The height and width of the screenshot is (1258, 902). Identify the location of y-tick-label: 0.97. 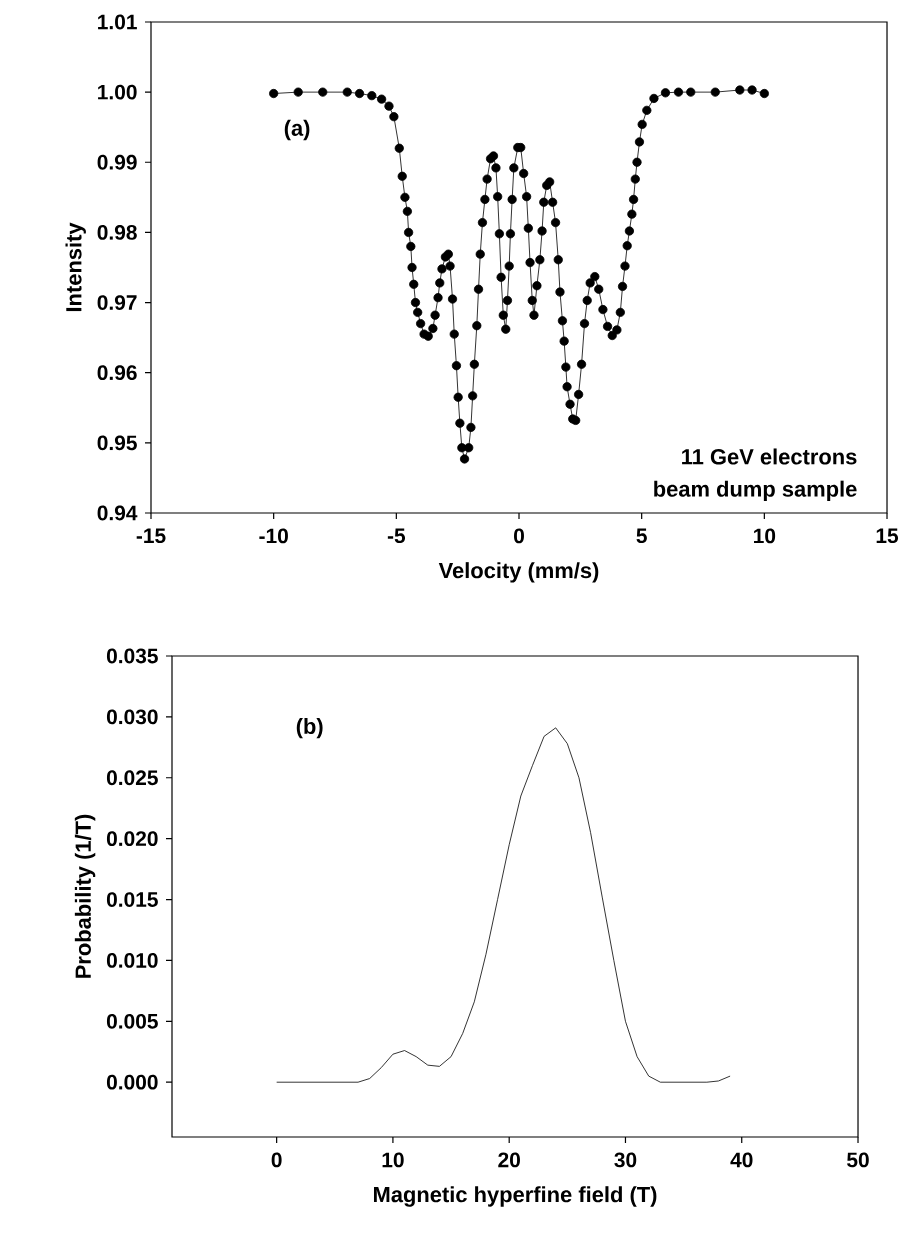
(117, 302).